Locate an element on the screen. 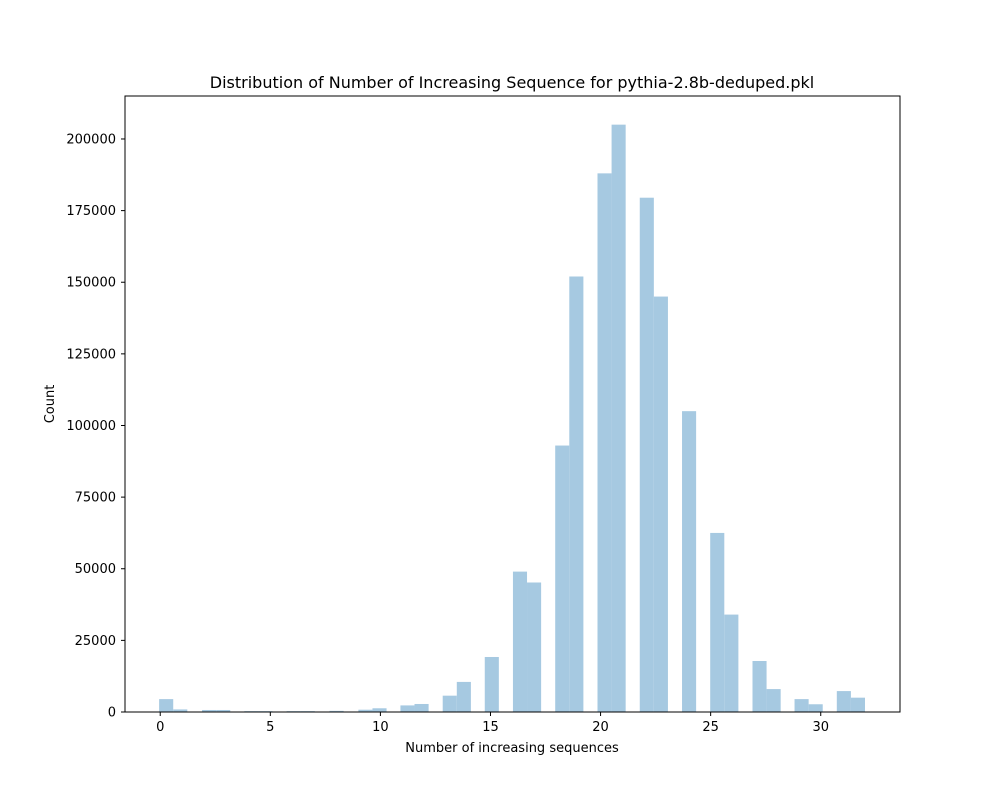 Image resolution: width=1000 pixels, height=800 pixels. y-tick-label: 0 is located at coordinates (112, 713).